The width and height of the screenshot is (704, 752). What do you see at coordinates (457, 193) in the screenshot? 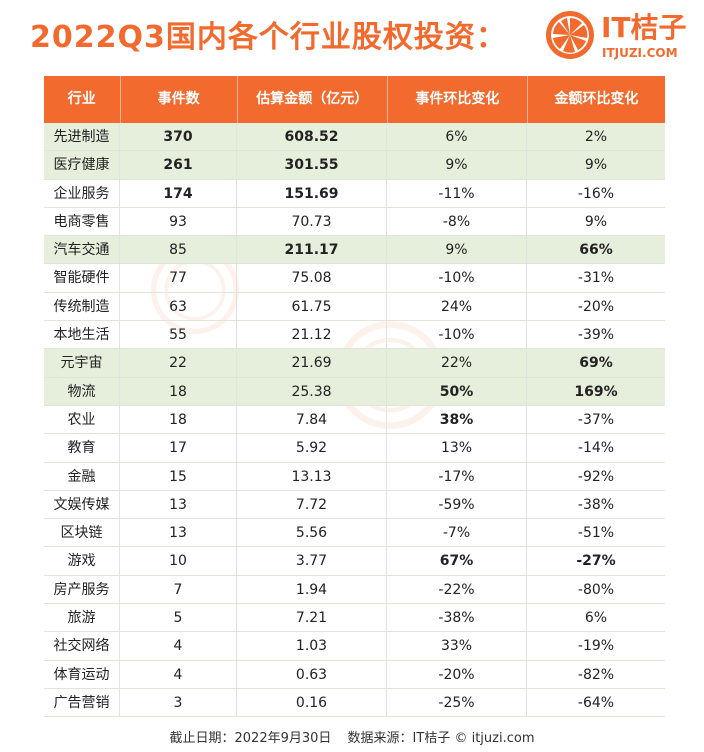
I see `cell-event-change: -11%` at bounding box center [457, 193].